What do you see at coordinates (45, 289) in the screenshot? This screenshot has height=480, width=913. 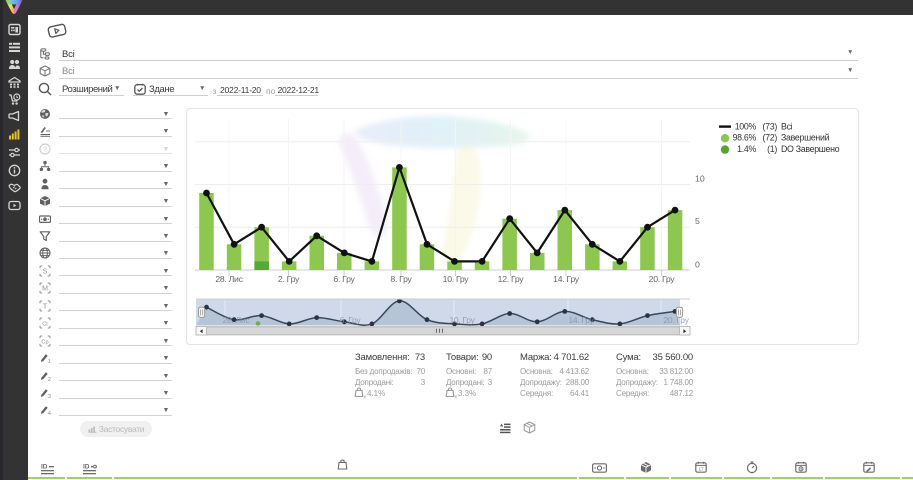 I see `svg-text: M` at bounding box center [45, 289].